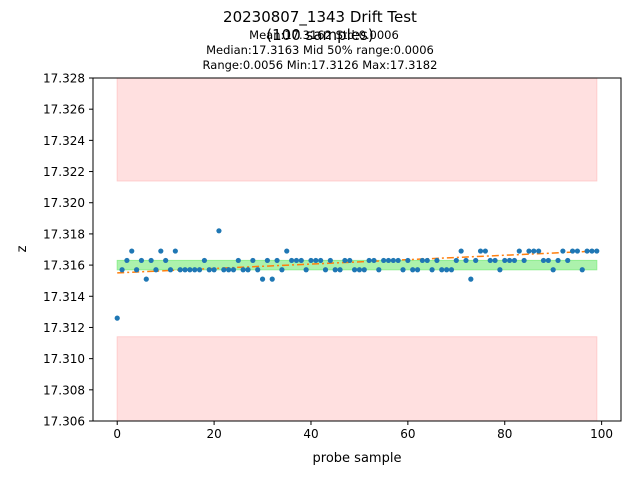  Describe the element at coordinates (64, 422) in the screenshot. I see `y-tick-label: 17.306` at that location.